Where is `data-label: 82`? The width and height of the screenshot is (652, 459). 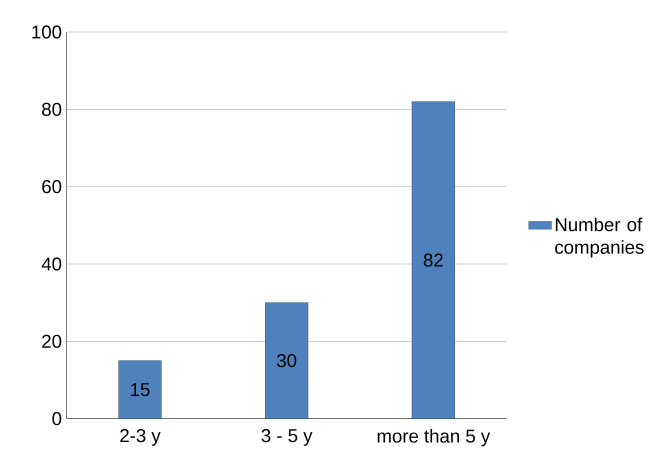
data-label: 82 is located at coordinates (433, 260).